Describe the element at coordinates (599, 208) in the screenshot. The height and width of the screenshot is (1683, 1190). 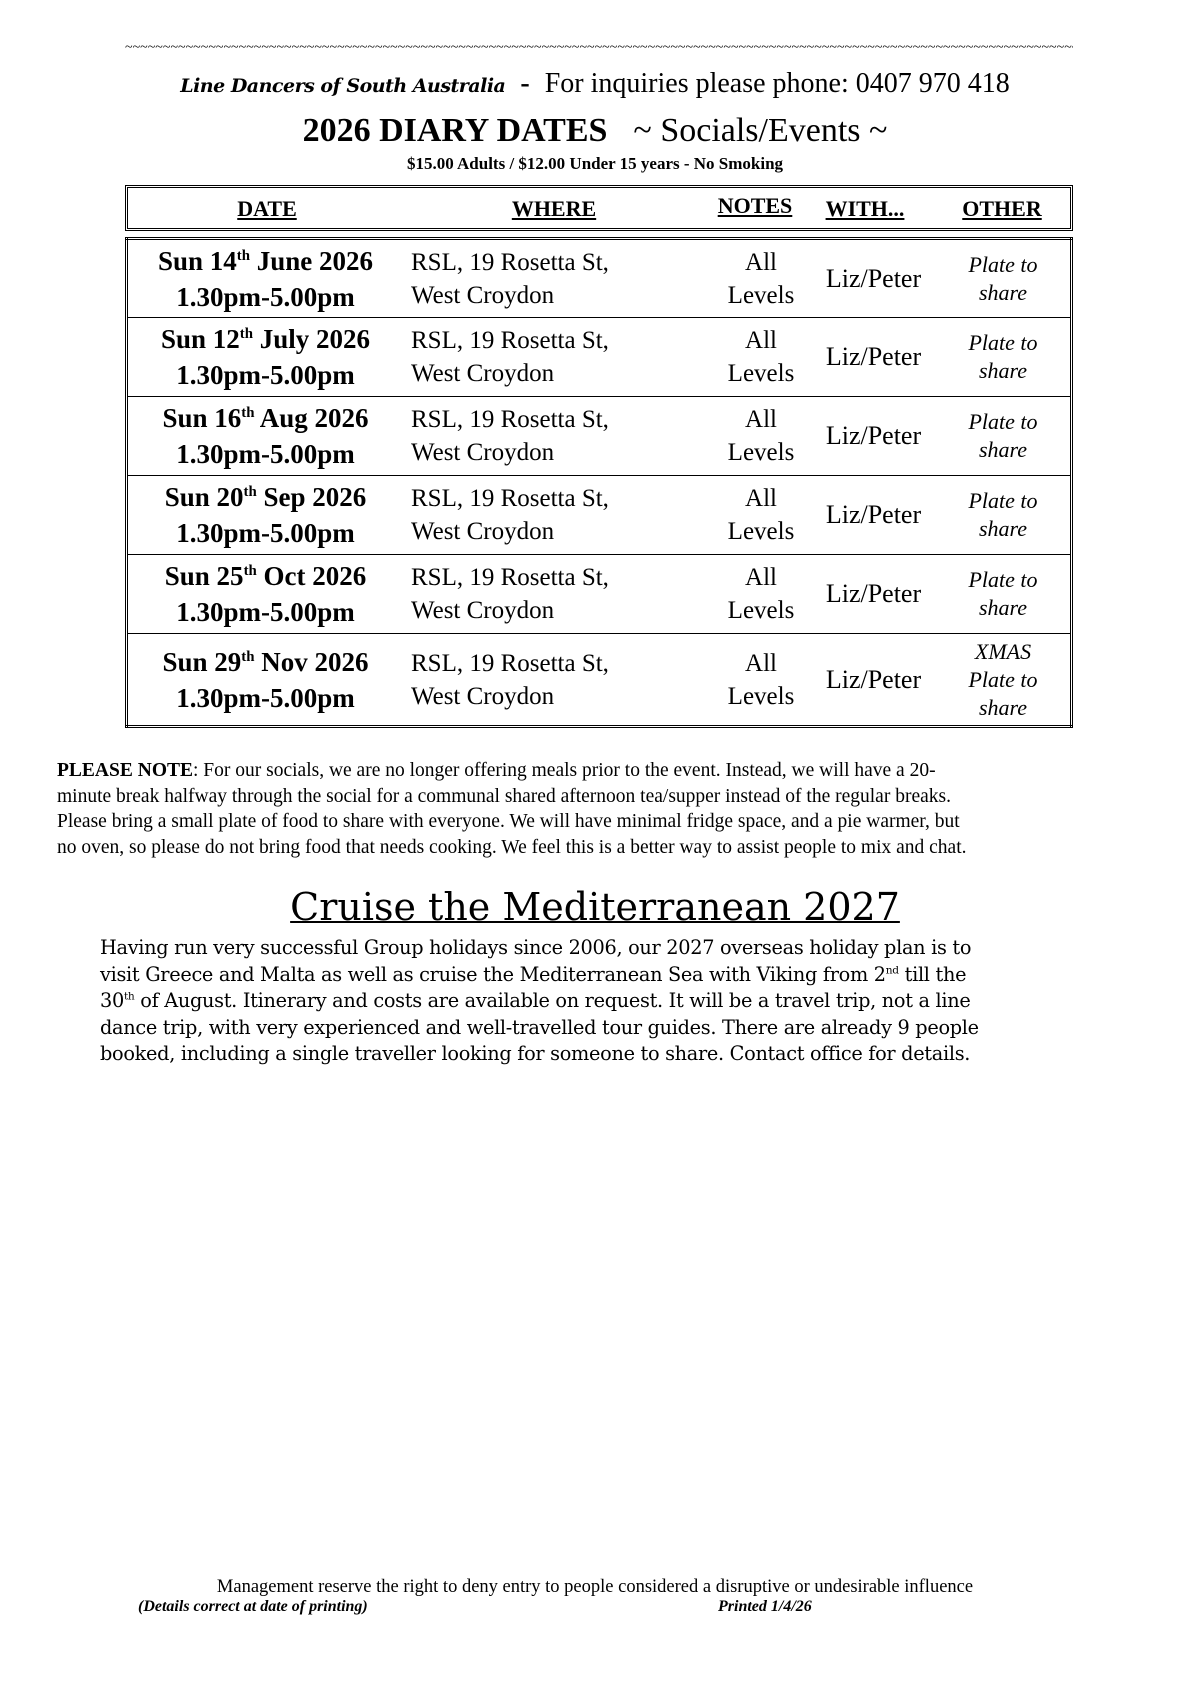
I see `table-header: DATE WHERE NOTES WITH... OTHER` at that location.